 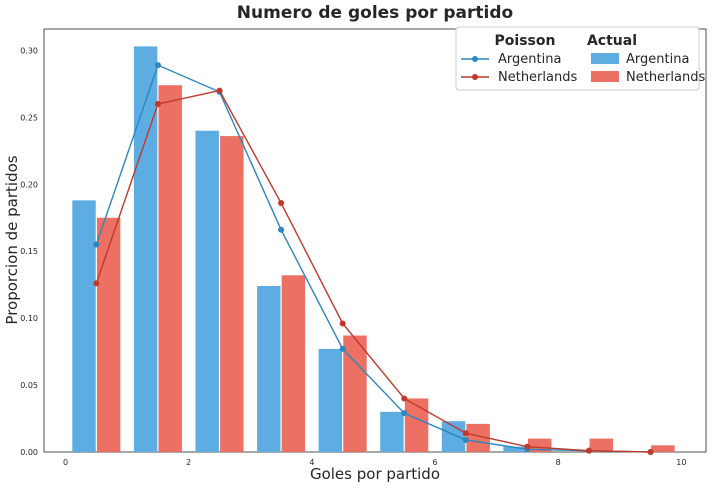 I want to click on y-tick-label-0.25: 0.25, so click(x=29, y=117).